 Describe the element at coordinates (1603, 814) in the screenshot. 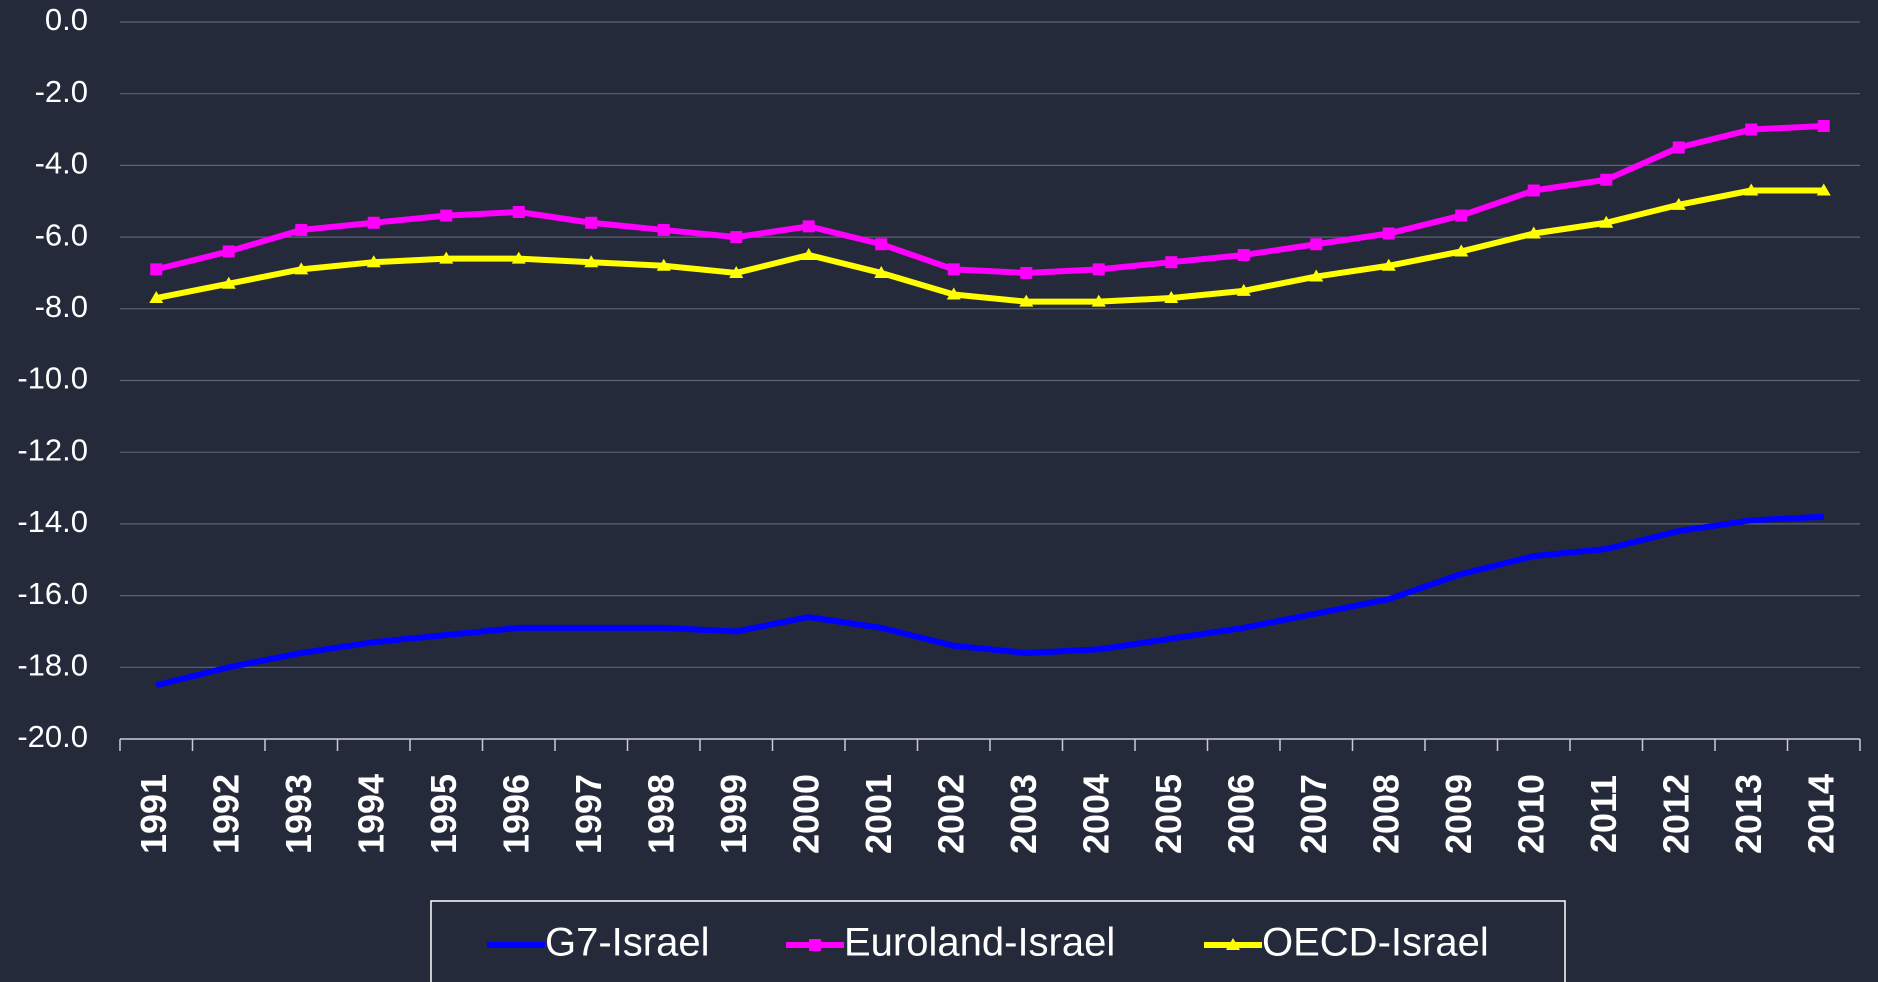

I see `x-tick-label: 2011` at that location.